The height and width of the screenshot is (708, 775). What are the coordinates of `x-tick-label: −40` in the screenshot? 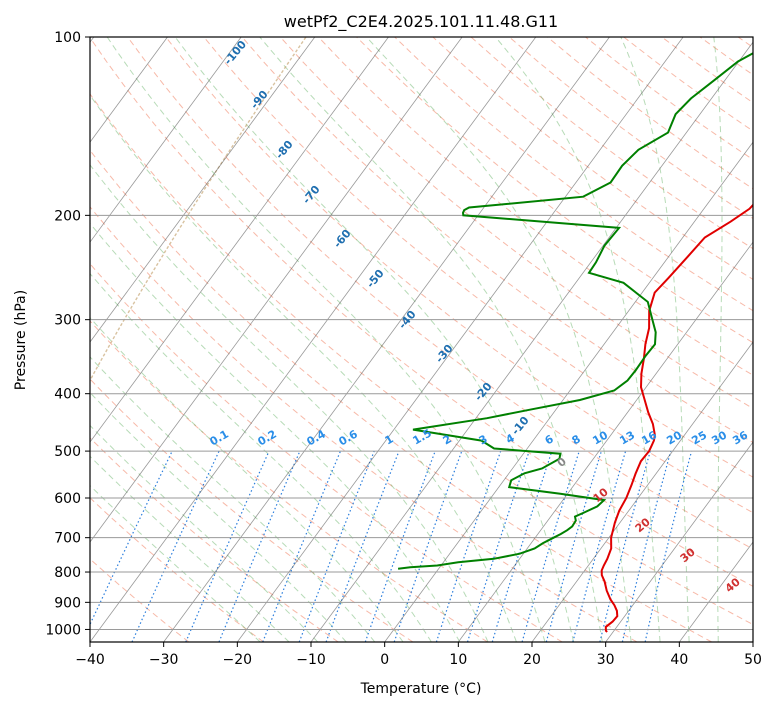 It's located at (90, 660).